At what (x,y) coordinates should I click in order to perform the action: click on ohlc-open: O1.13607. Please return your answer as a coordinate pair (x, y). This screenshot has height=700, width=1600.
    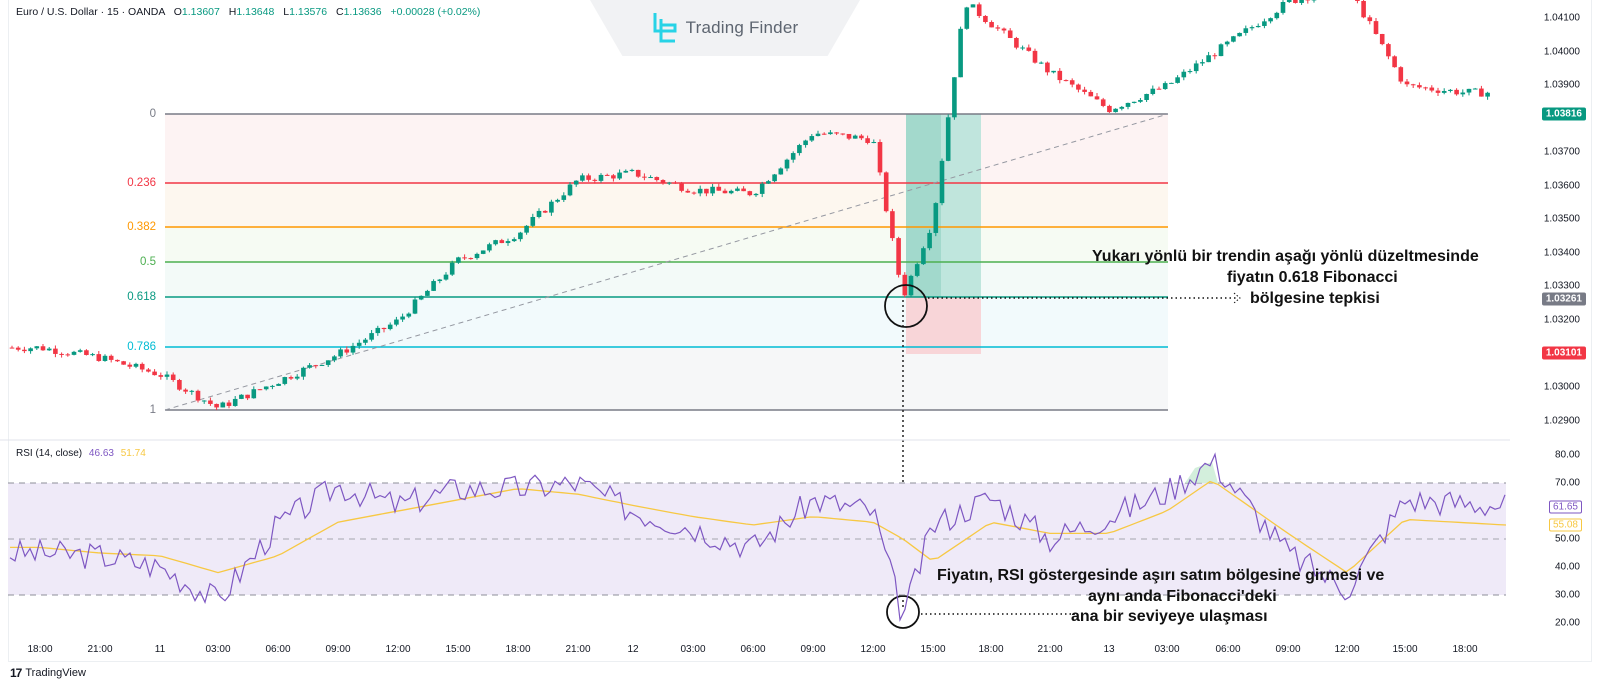
    Looking at the image, I should click on (196, 12).